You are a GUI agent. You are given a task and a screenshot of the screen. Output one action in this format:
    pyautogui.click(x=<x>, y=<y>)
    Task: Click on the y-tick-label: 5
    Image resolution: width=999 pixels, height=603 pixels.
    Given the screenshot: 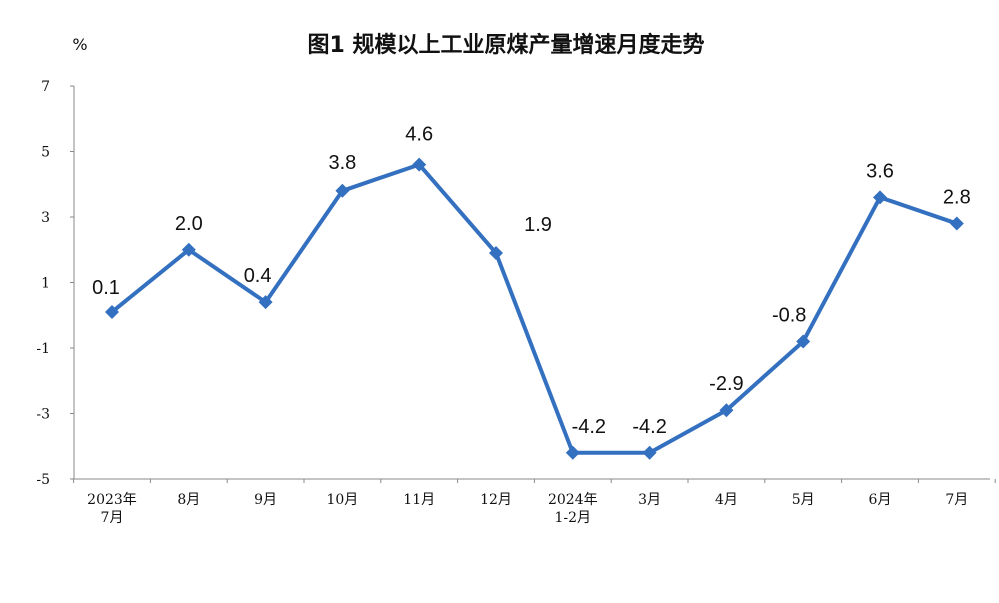 What is the action you would take?
    pyautogui.click(x=45, y=153)
    